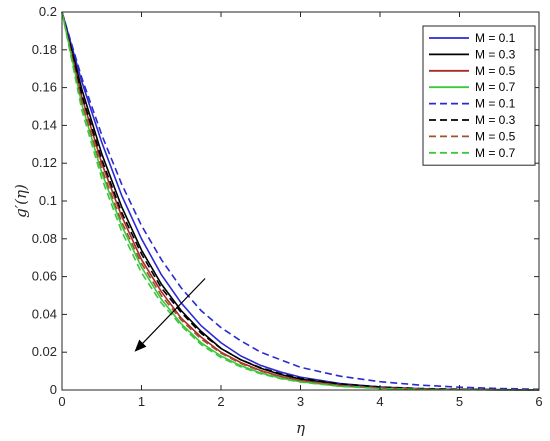  I want to click on trend-arrow, so click(170, 315).